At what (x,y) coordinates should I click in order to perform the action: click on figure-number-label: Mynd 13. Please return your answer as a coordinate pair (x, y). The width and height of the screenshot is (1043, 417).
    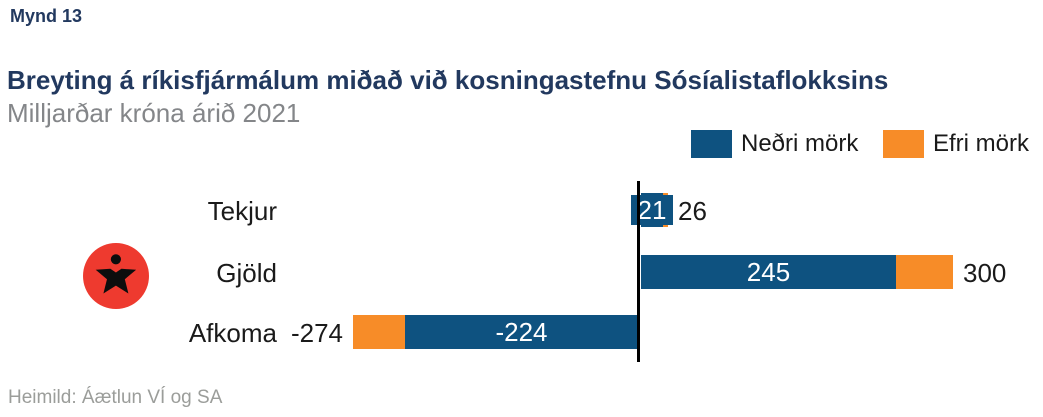
    Looking at the image, I should click on (46, 16).